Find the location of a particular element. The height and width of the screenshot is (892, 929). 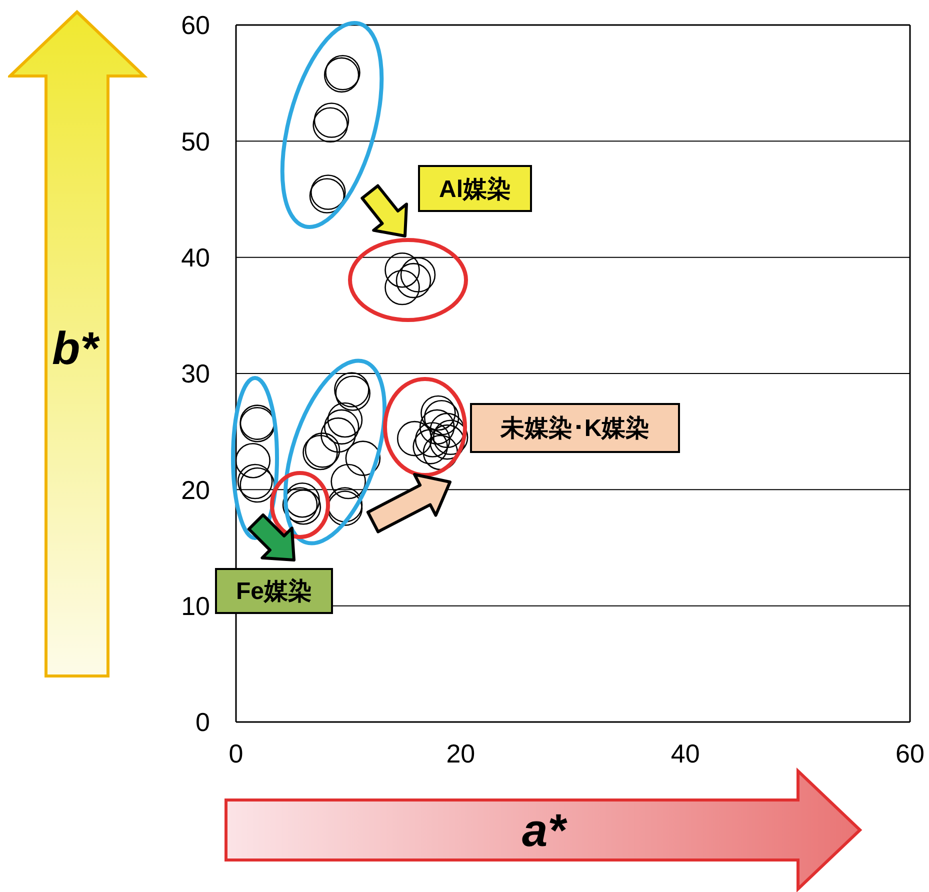

annotation: 未媒染･K媒染 is located at coordinates (575, 428).